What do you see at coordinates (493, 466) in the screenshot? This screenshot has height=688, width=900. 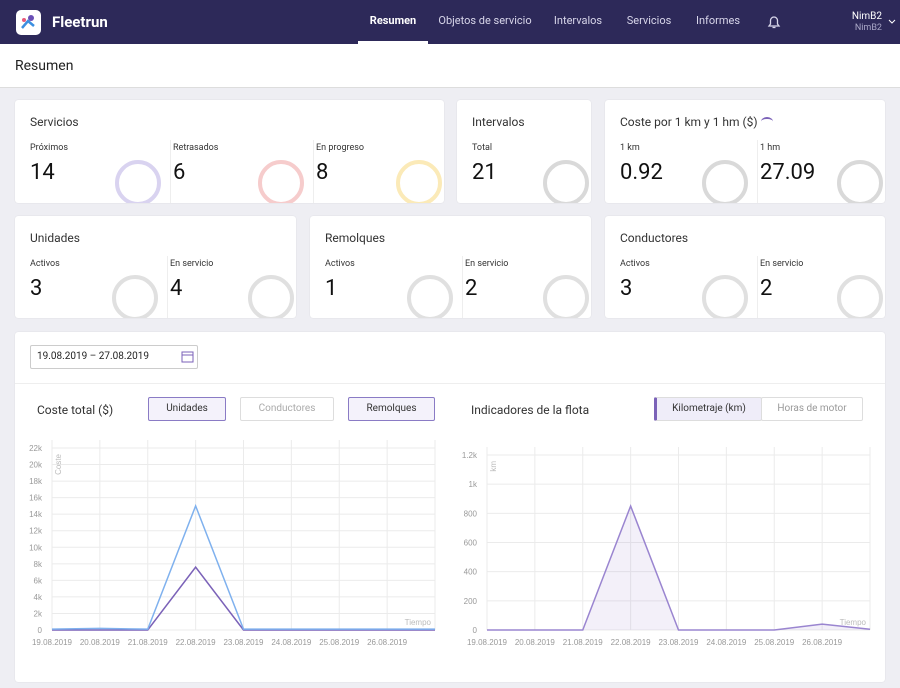 I see `y-axis-label: km` at bounding box center [493, 466].